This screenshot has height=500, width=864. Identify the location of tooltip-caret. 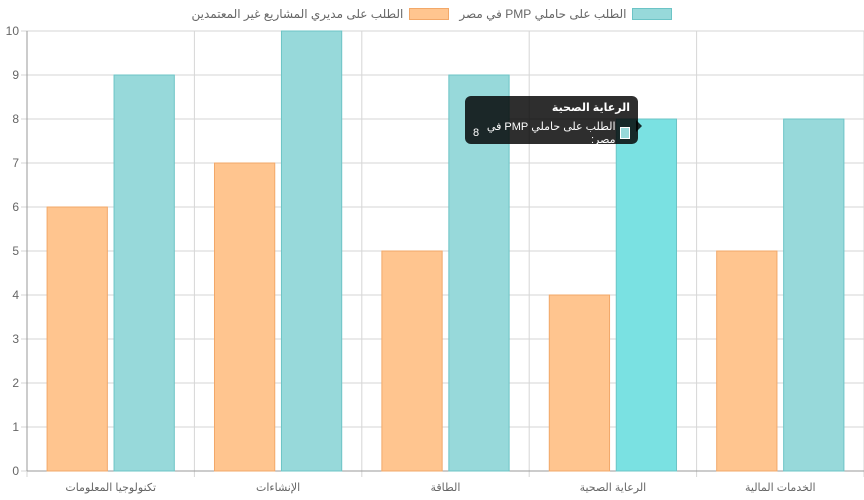
(639, 126).